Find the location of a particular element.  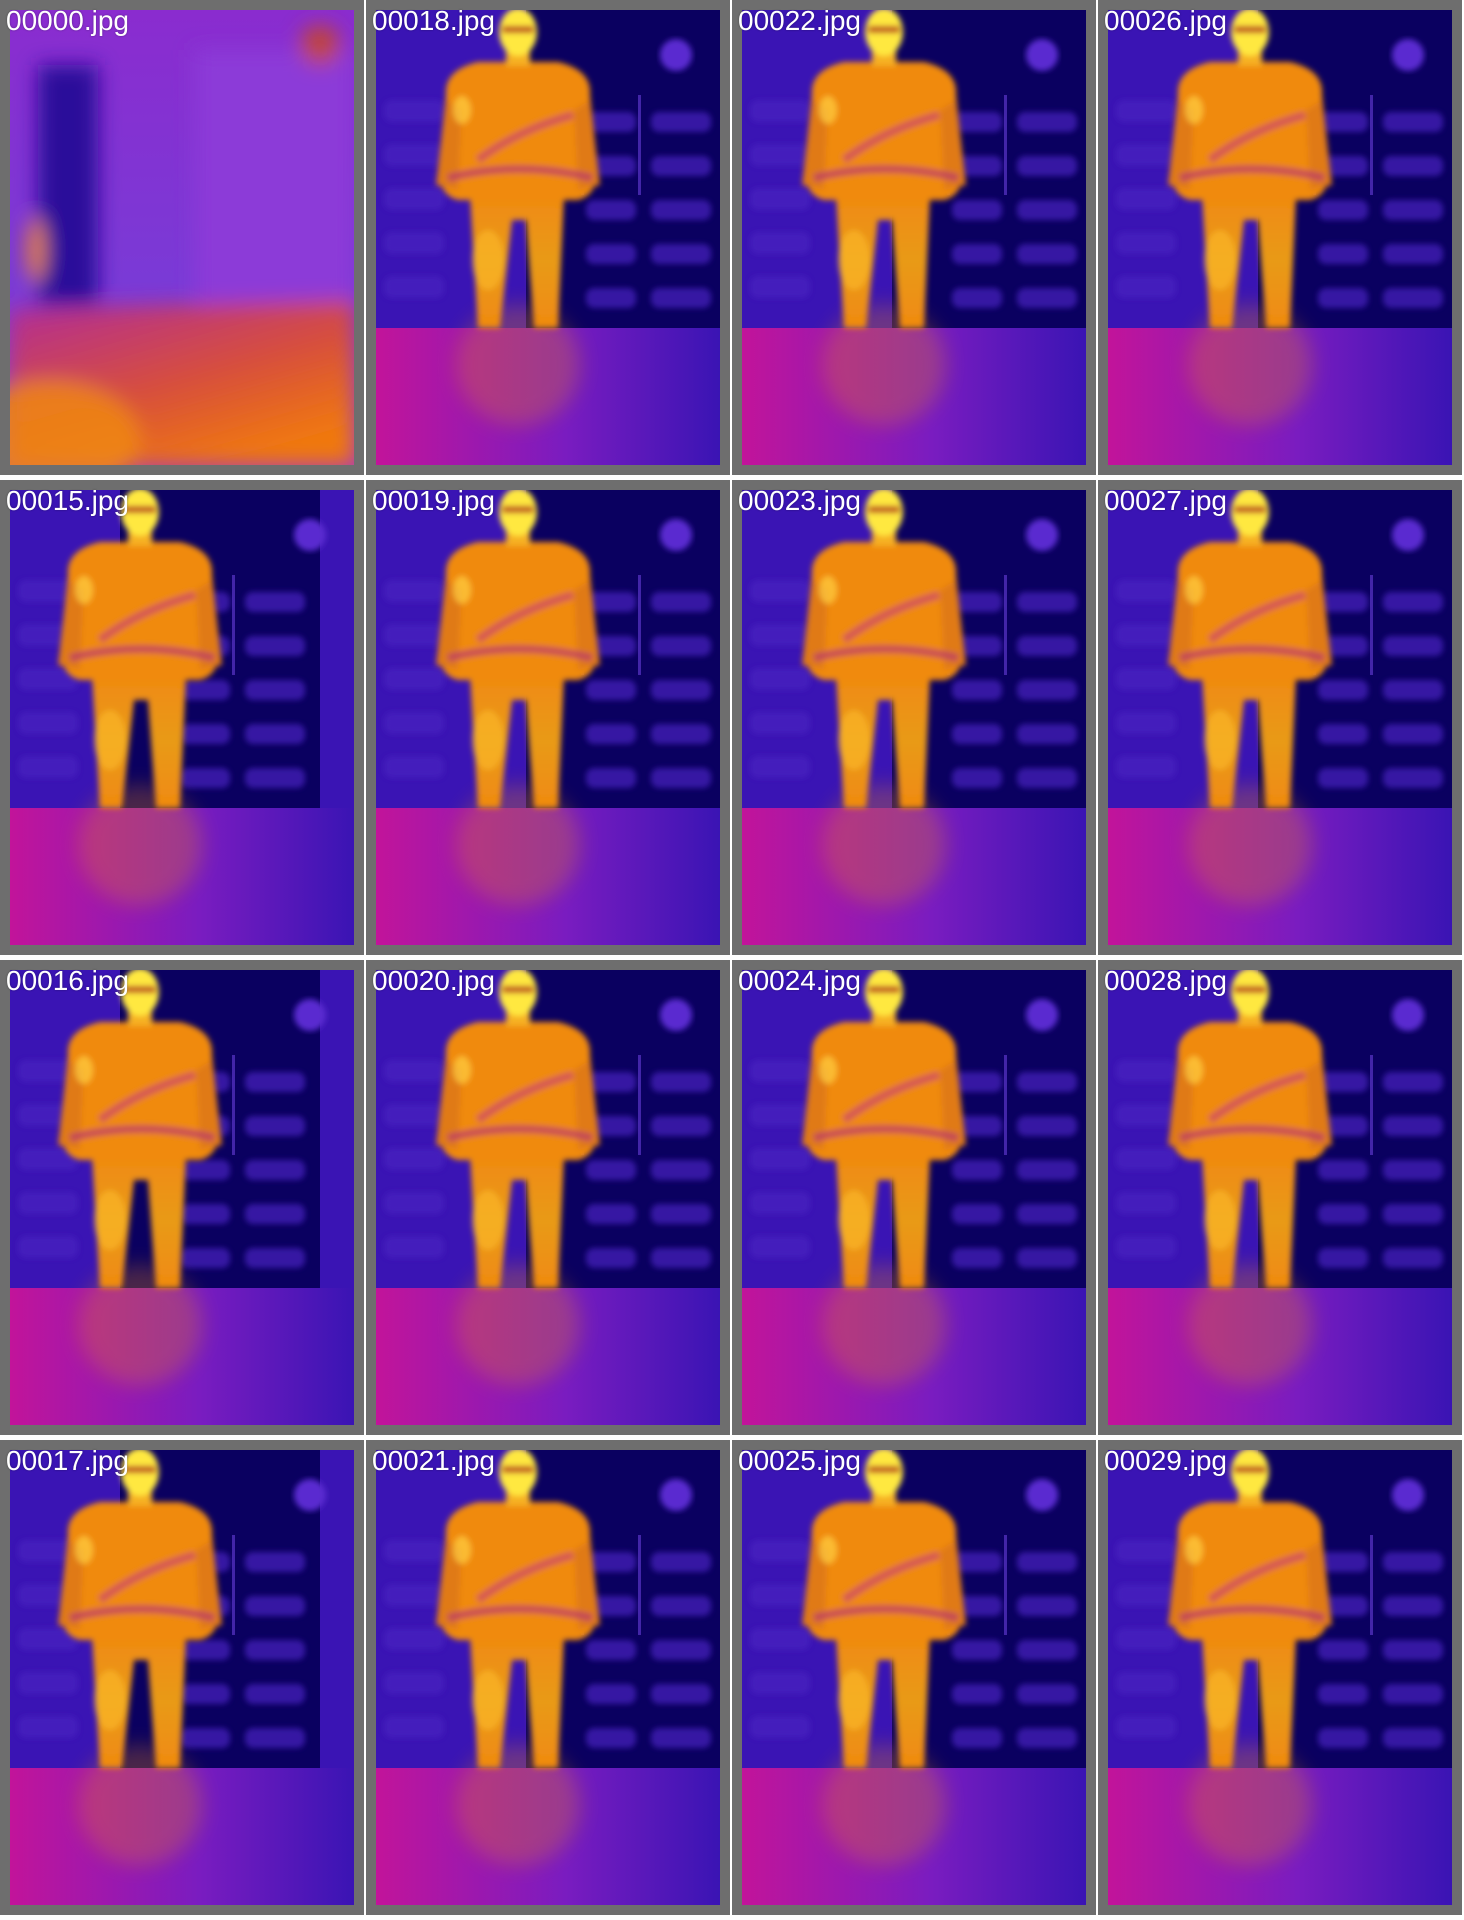

tile-00000: 00000.jpg is located at coordinates (182, 237).